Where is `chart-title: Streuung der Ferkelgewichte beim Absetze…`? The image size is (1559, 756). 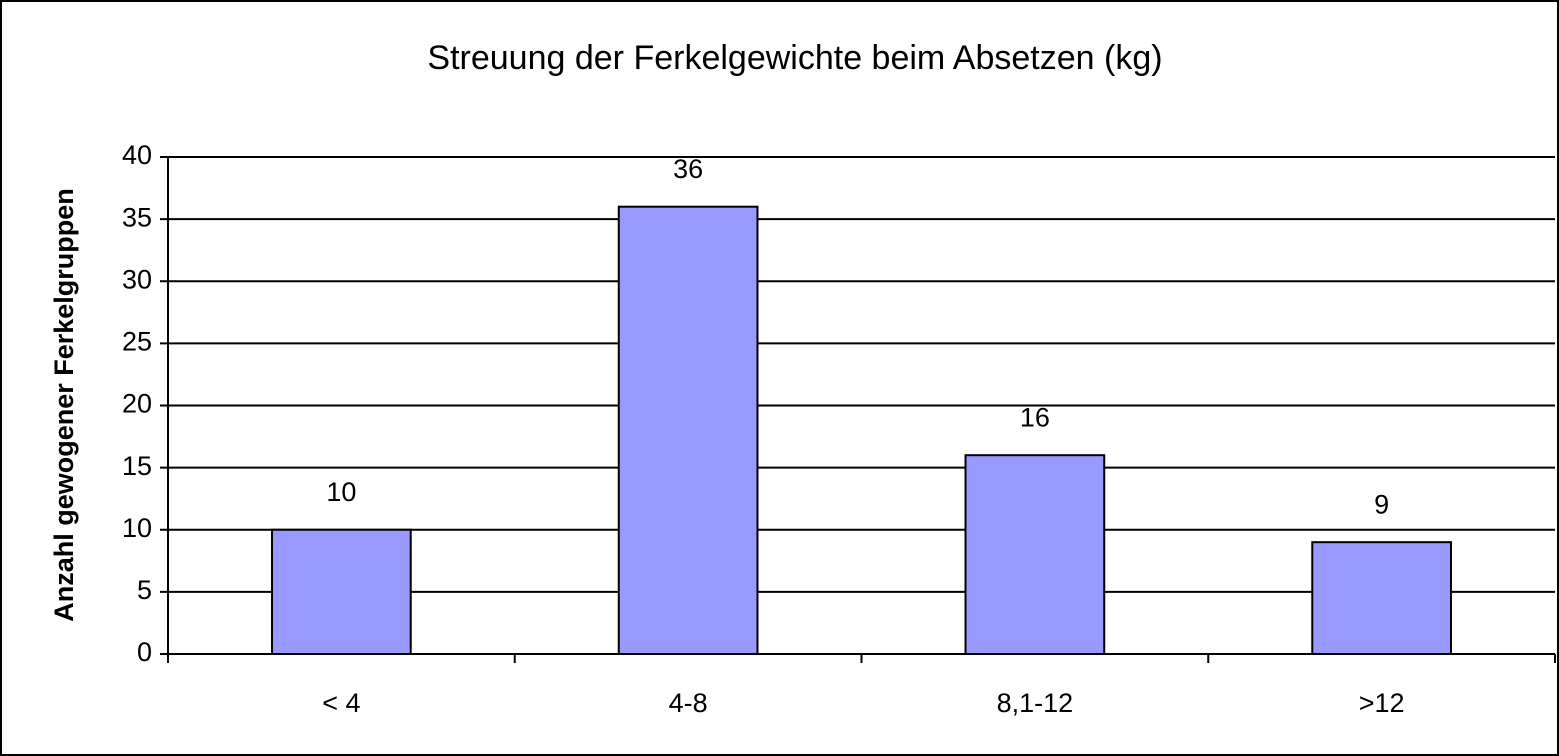
chart-title: Streuung der Ferkelgewichte beim Absetze… is located at coordinates (794, 58).